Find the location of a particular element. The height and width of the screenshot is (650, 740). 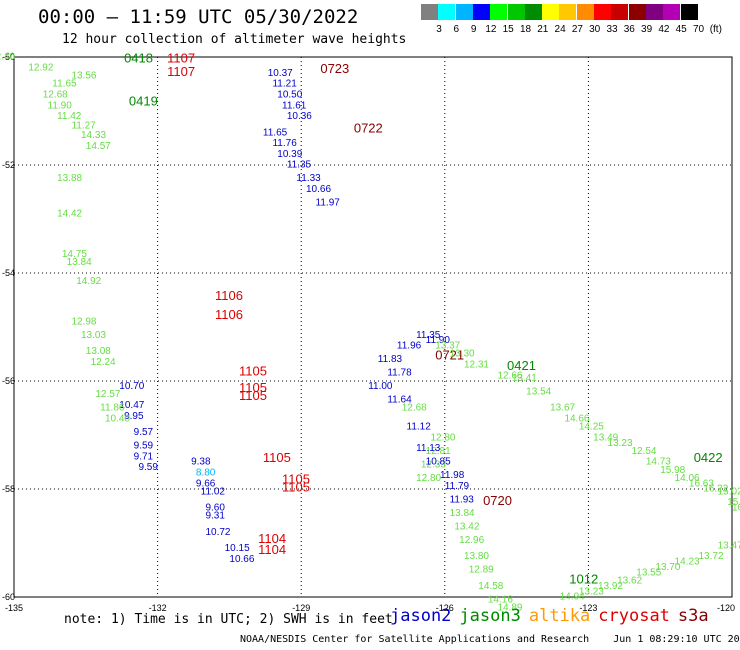

wave-height-value: 11.13 is located at coordinates (428, 448).